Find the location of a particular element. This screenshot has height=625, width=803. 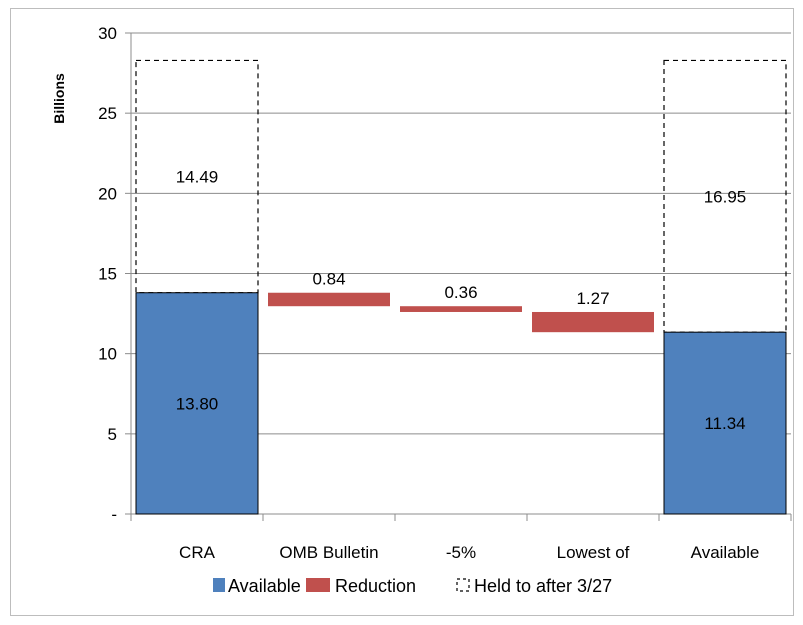

y-tick-label: 10 is located at coordinates (107, 354).